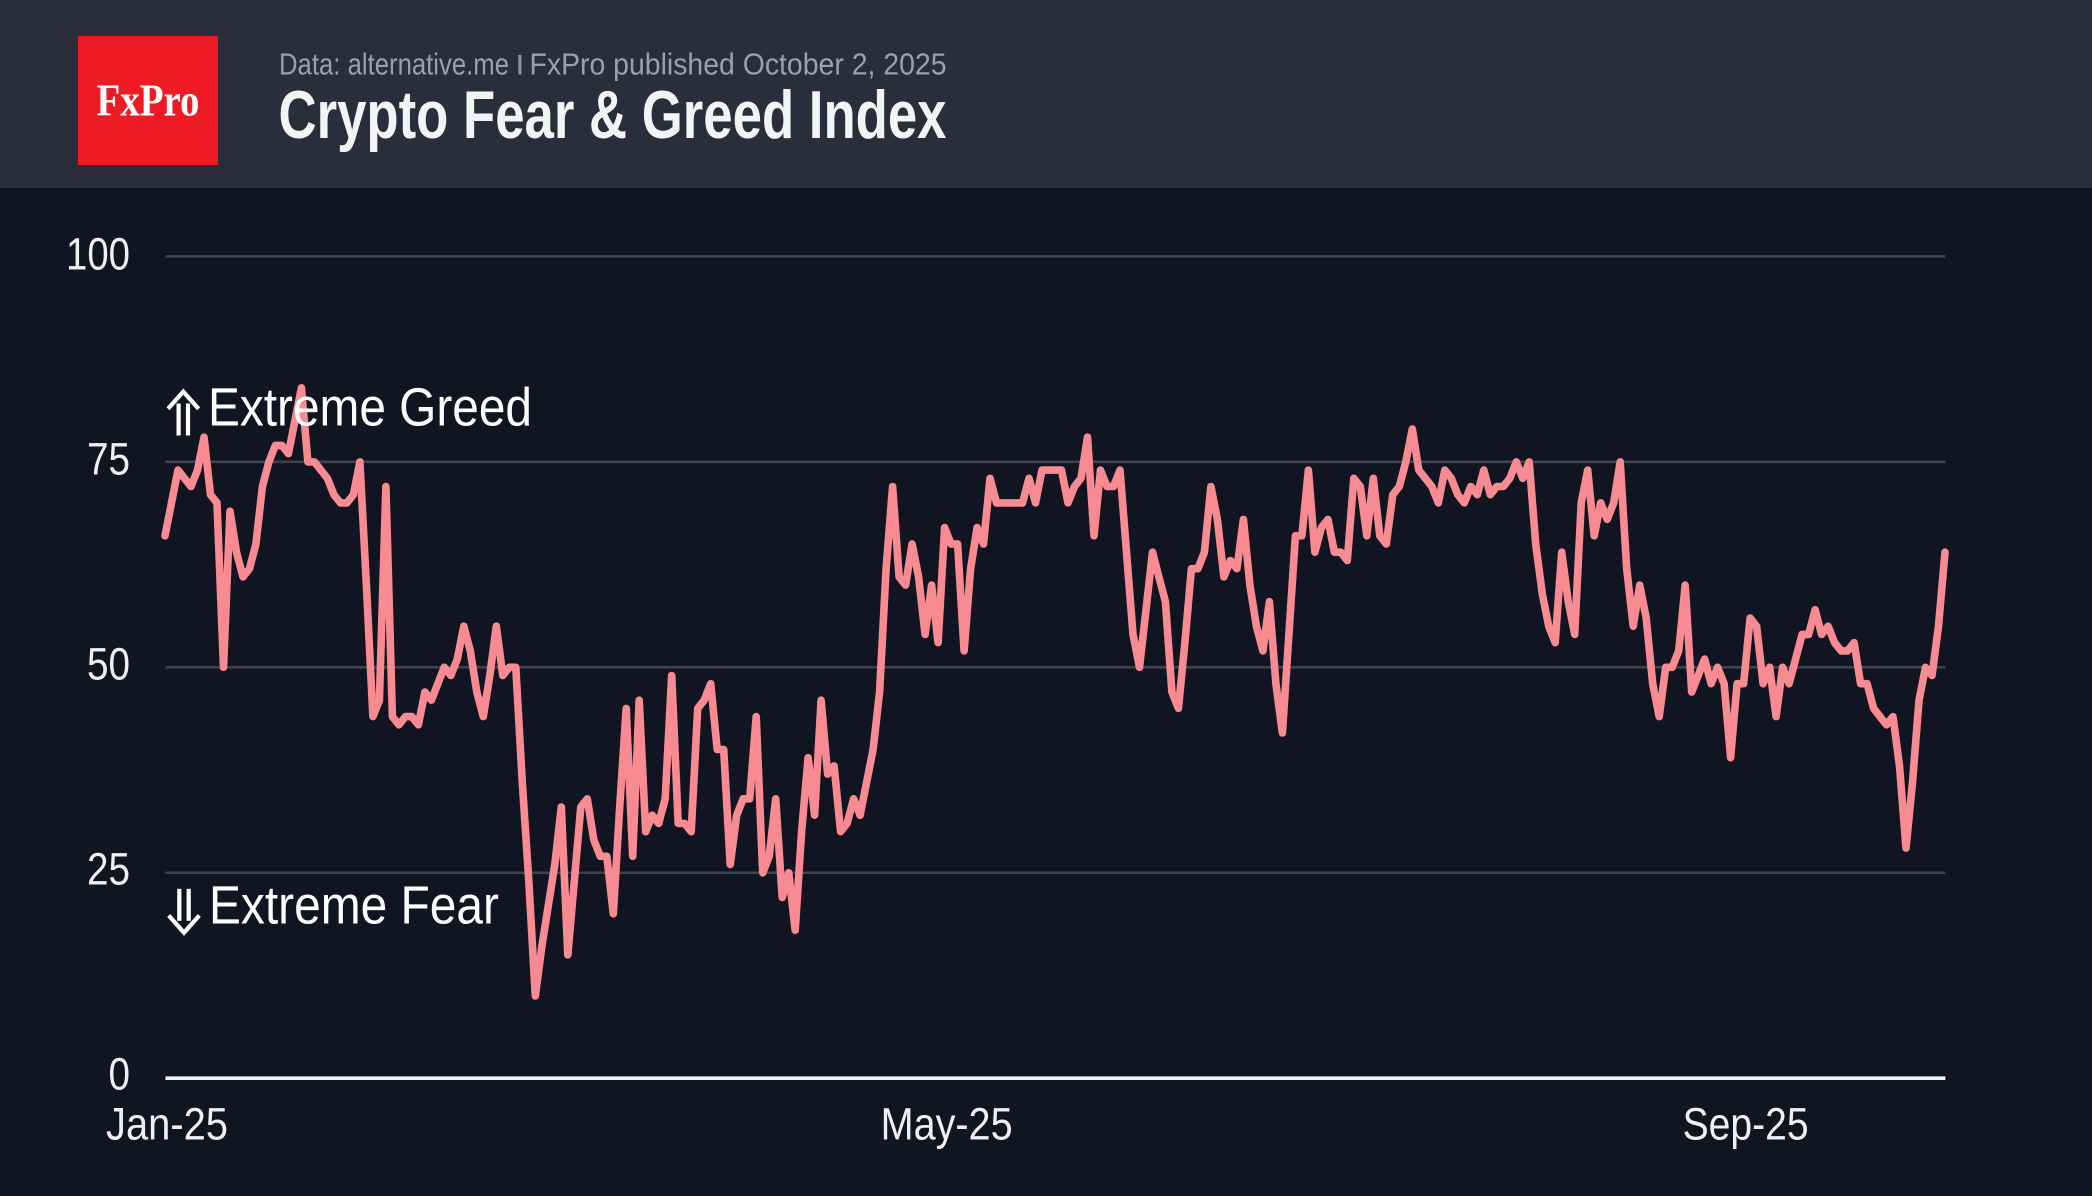 The width and height of the screenshot is (2092, 1196). I want to click on svg-text: May-25, so click(947, 1124).